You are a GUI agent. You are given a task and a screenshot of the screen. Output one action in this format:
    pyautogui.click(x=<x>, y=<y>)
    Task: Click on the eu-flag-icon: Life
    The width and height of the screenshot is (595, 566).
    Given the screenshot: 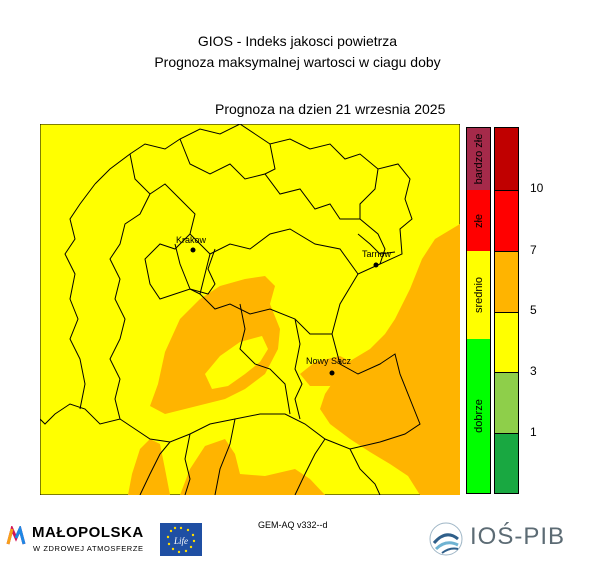 What is the action you would take?
    pyautogui.click(x=181, y=539)
    